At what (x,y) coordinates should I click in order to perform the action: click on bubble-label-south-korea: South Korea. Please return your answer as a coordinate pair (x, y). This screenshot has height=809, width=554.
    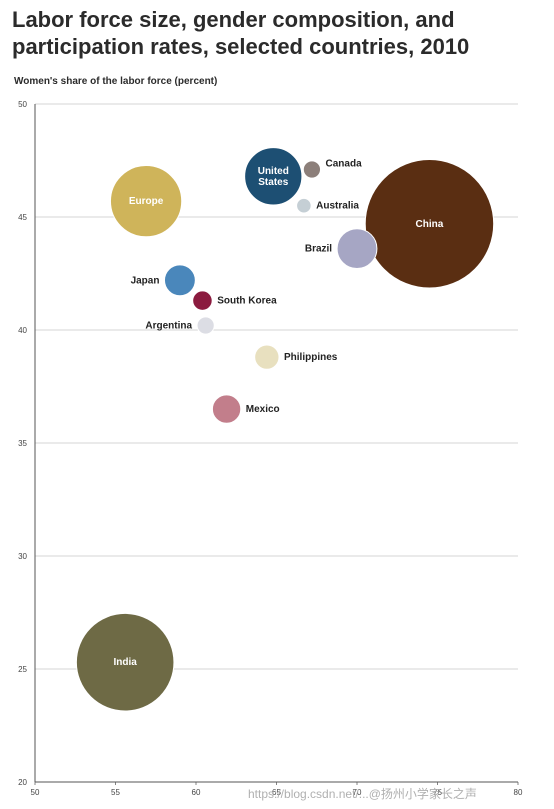
    Looking at the image, I should click on (247, 301).